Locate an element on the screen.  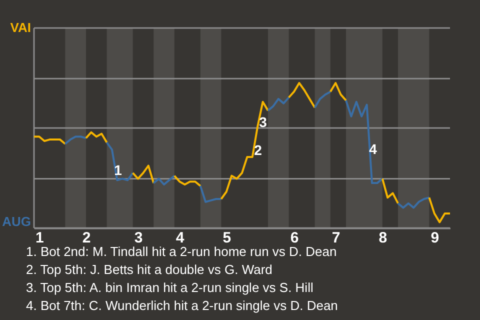
x-tick-label: 5 is located at coordinates (227, 238).